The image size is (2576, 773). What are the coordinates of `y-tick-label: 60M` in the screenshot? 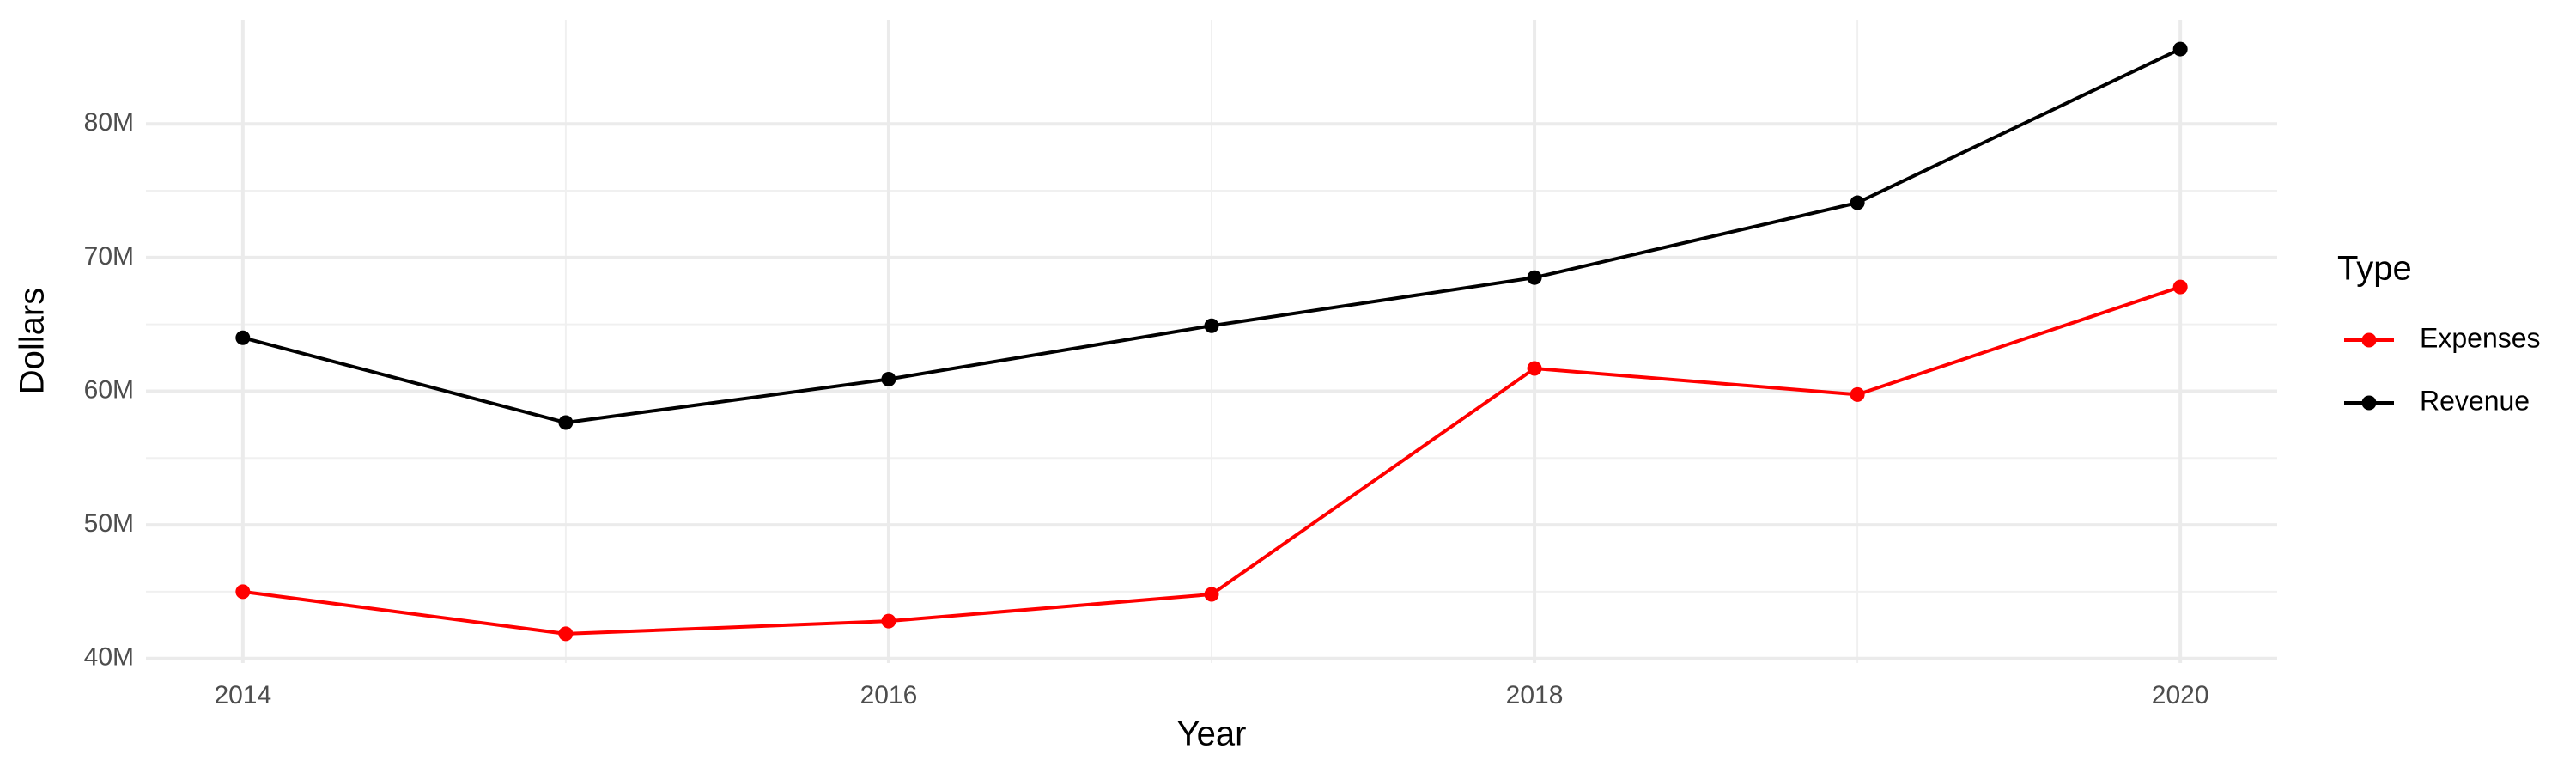 It's located at (109, 389).